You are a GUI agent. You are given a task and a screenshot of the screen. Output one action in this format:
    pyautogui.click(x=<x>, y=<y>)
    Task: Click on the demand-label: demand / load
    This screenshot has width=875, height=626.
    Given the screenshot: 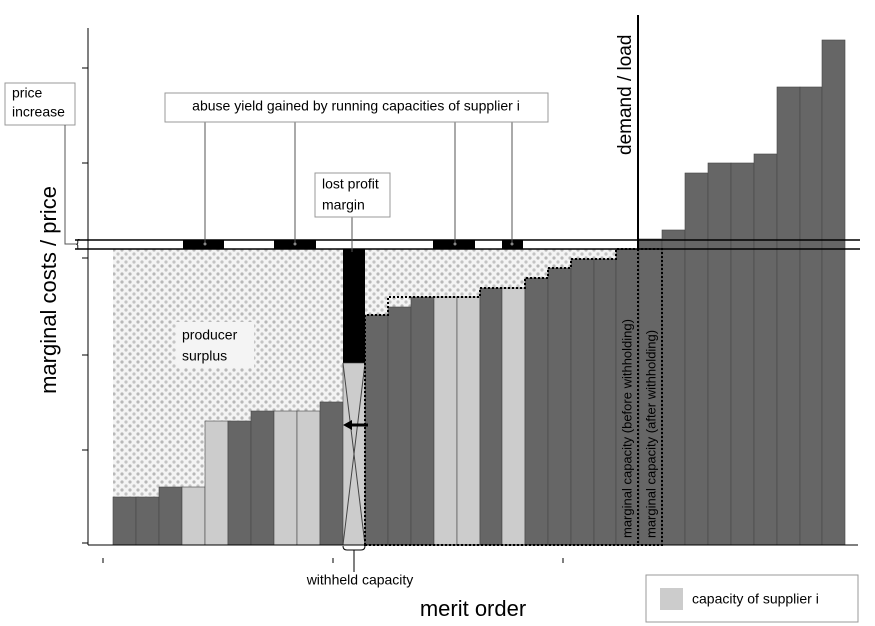 What is the action you would take?
    pyautogui.click(x=625, y=95)
    